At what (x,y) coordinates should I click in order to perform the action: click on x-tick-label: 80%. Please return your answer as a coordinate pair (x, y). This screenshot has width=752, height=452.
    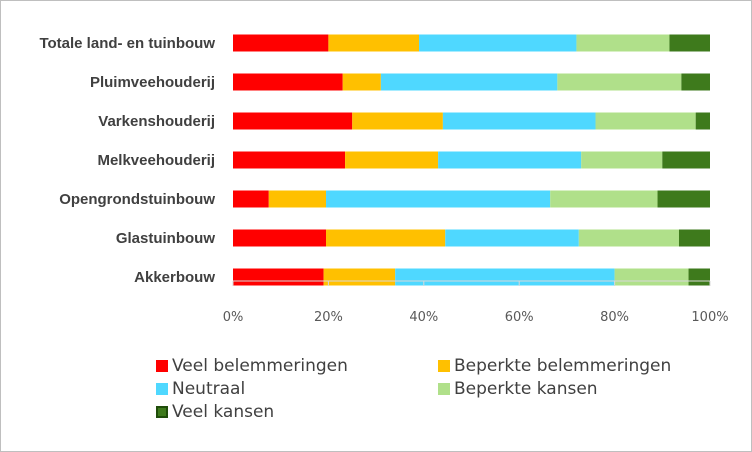
    Looking at the image, I should click on (614, 317).